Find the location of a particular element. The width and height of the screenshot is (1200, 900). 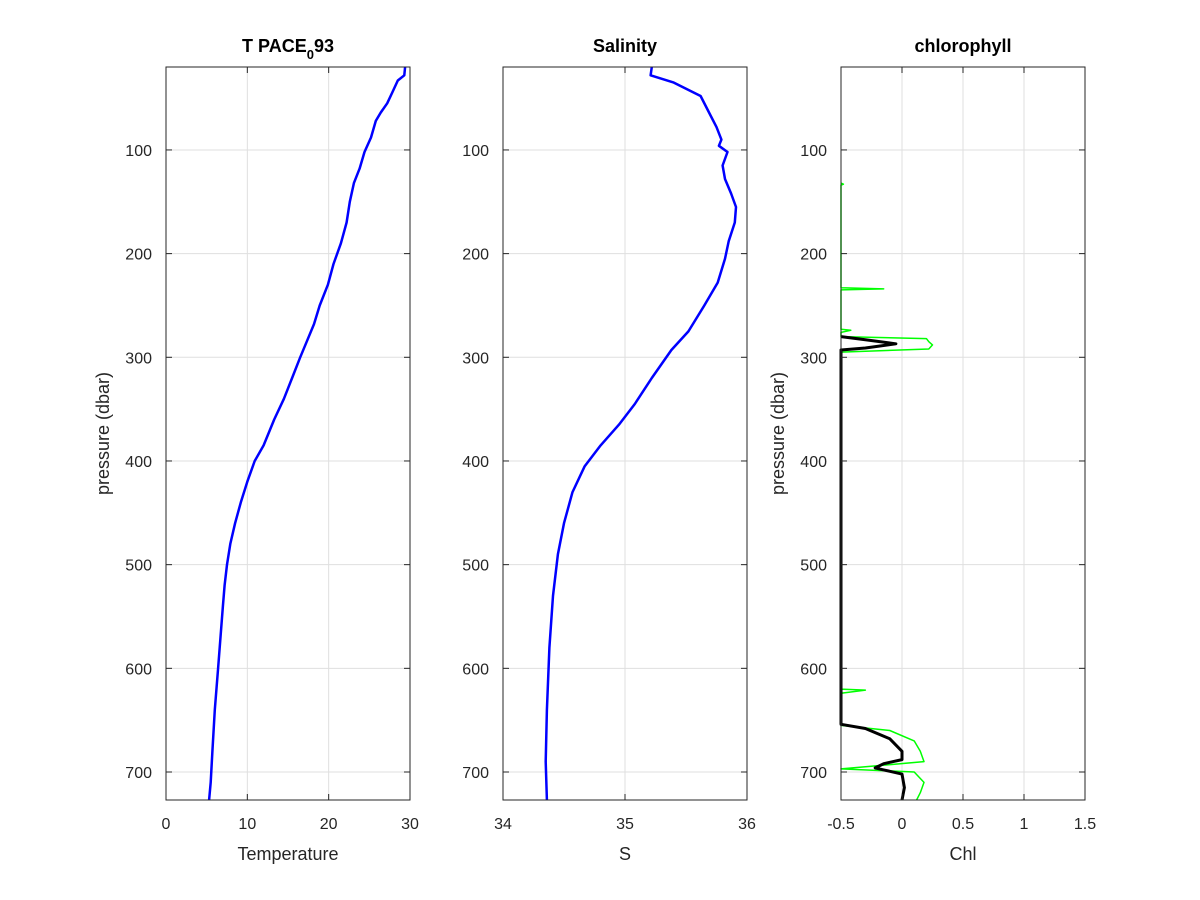

x-axis-label: Chl is located at coordinates (962, 854).